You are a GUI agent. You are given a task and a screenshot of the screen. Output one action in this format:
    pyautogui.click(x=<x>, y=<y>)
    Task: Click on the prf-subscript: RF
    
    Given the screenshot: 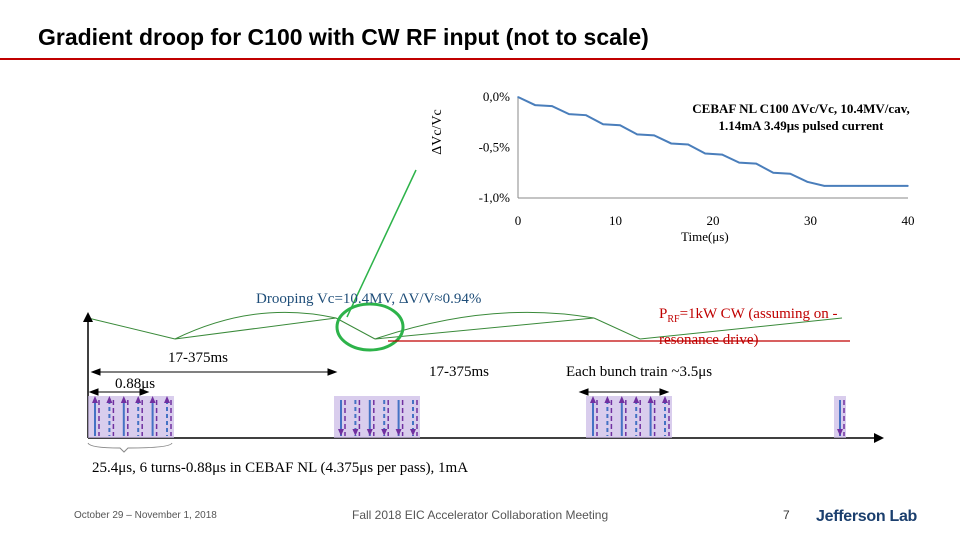 What is the action you would take?
    pyautogui.click(x=673, y=319)
    